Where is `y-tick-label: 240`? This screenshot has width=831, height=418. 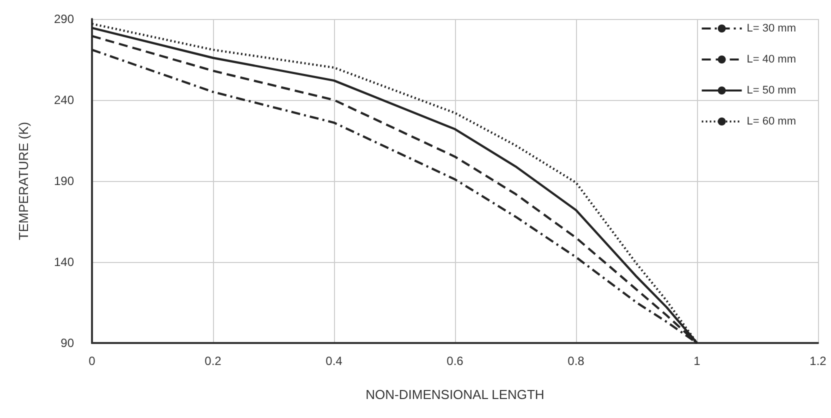
y-tick-label: 240 is located at coordinates (64, 100).